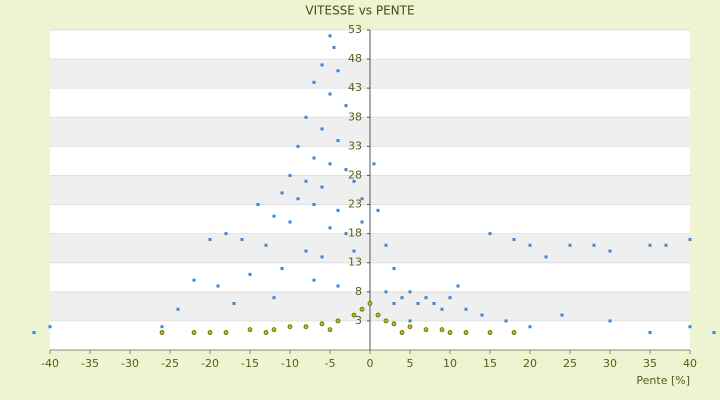 This screenshot has height=400, width=720. I want to click on y-tick-label: 13, so click(355, 262).